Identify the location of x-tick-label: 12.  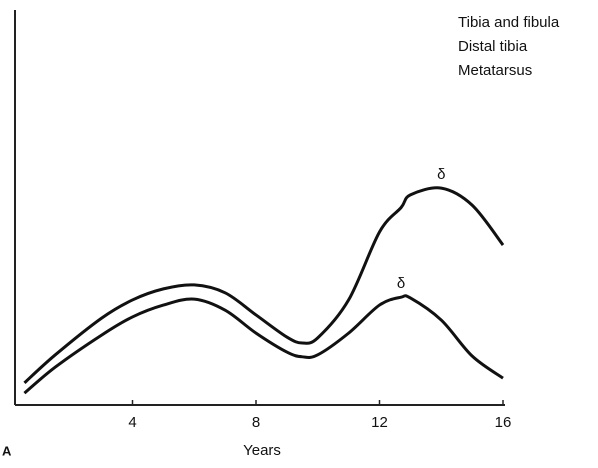
(379, 422).